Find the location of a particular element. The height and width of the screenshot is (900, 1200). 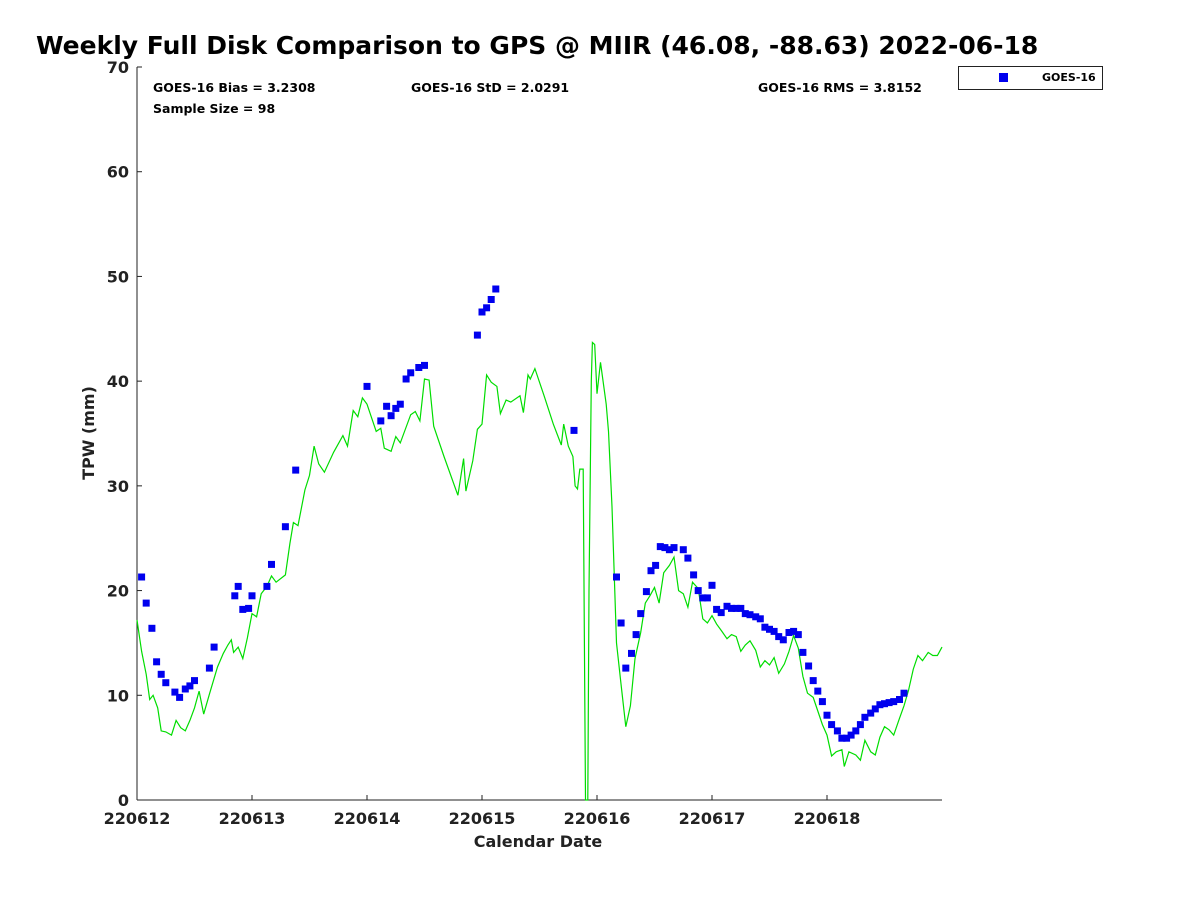

x-tick-label: 220615 is located at coordinates (482, 818).